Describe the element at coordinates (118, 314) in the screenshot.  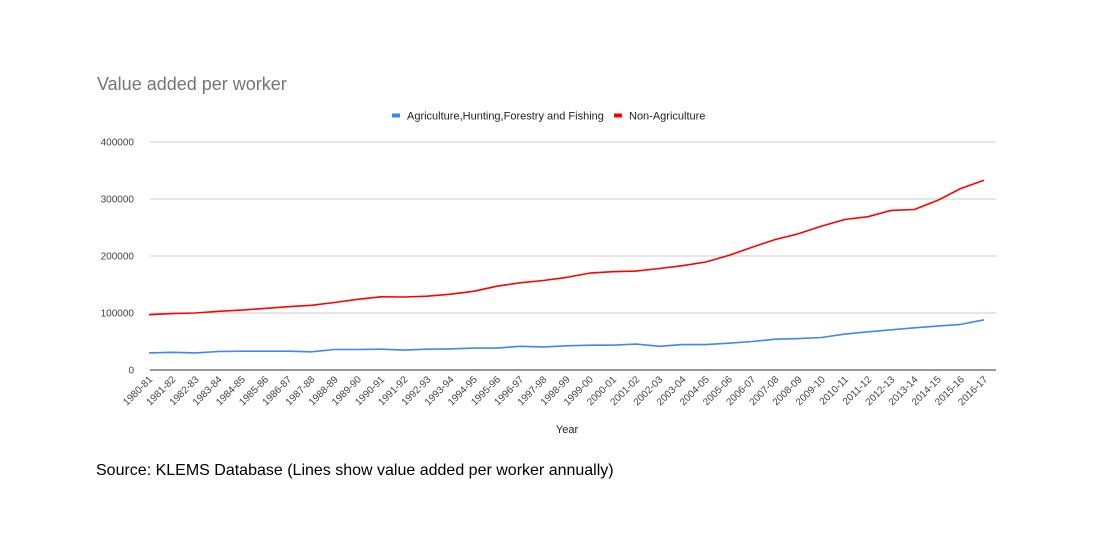
I see `y-tick-label: 100000` at that location.